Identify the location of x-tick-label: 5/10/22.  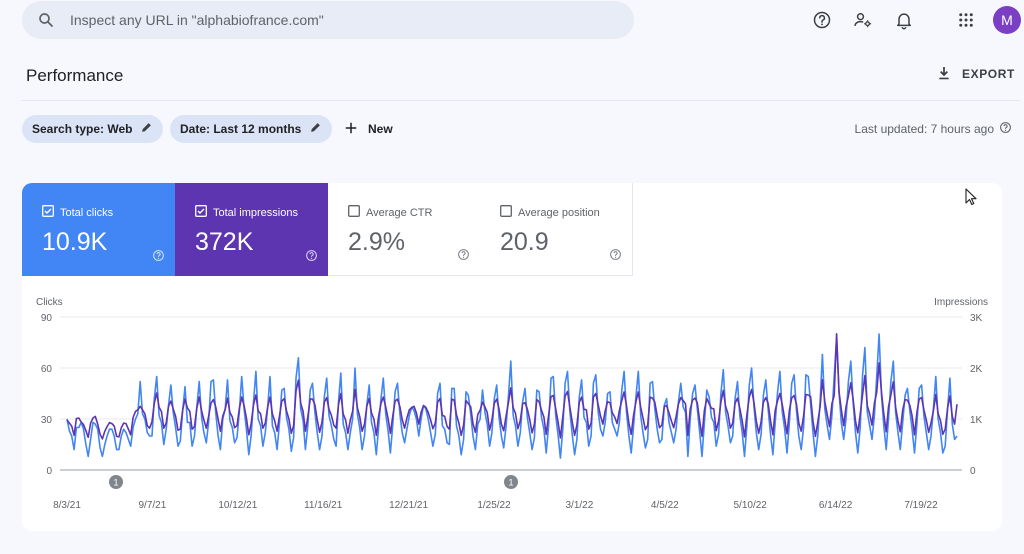
(751, 505).